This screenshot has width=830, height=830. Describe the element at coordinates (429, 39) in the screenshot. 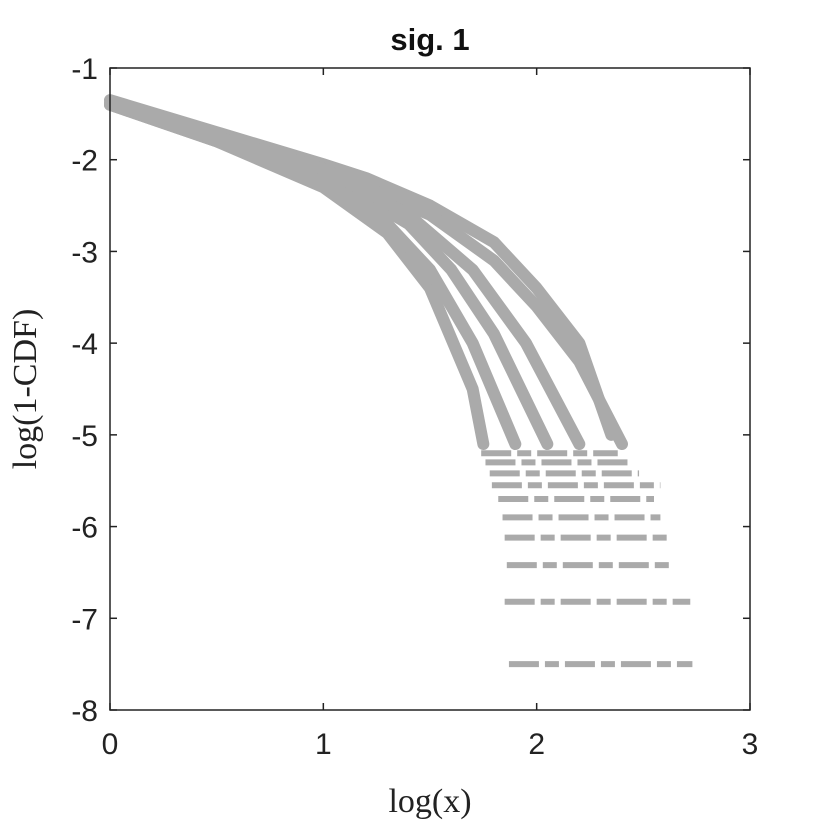

I see `chart-title: sig. 1` at that location.